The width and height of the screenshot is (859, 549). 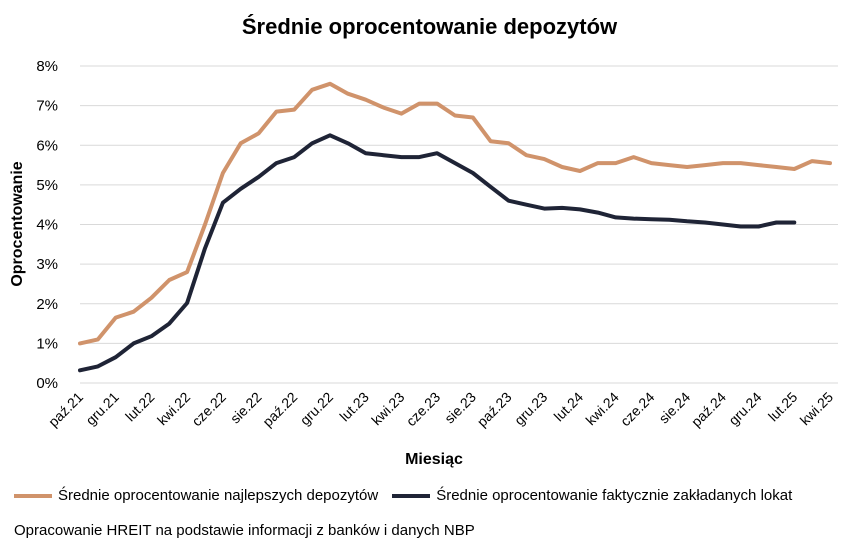 What do you see at coordinates (817, 409) in the screenshot?
I see `x-tick-label: kwi.25` at bounding box center [817, 409].